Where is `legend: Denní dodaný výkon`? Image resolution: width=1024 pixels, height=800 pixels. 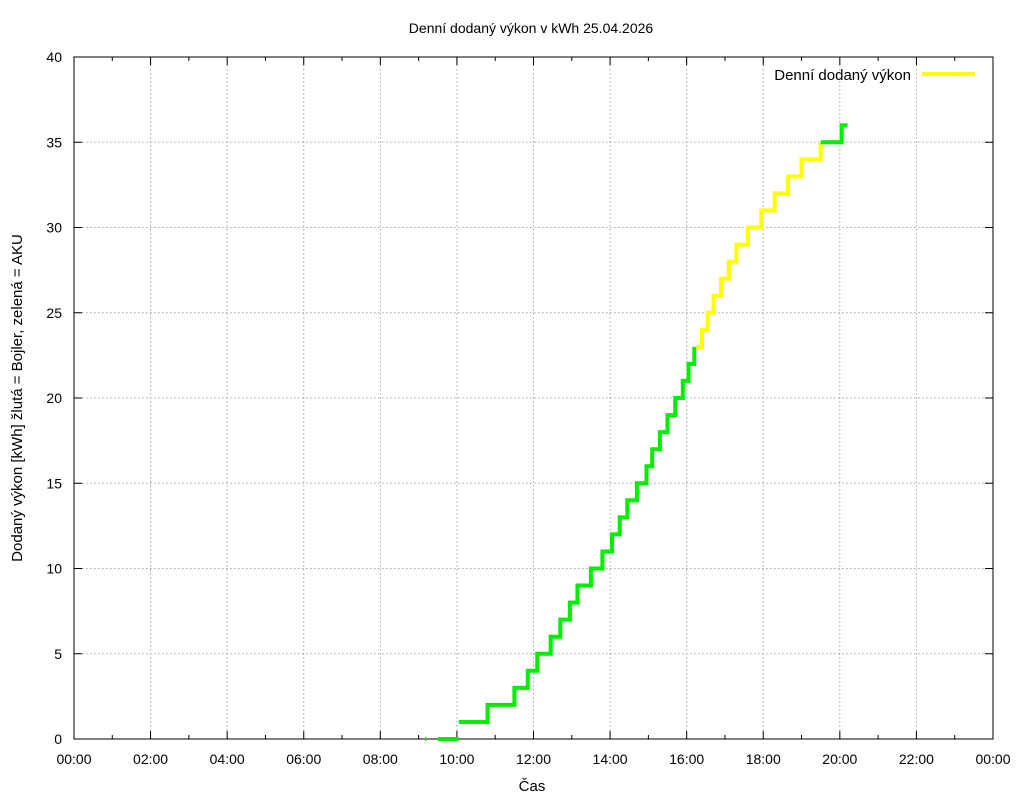
legend: Denní dodaný výkon is located at coordinates (874, 75).